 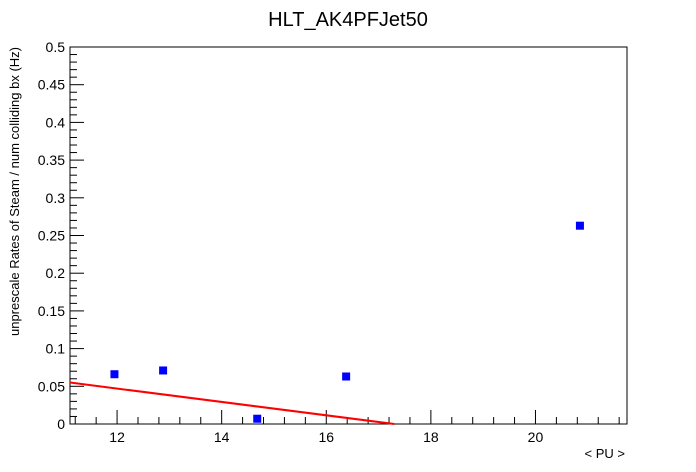 I want to click on x-tick-label: 20, so click(x=536, y=437).